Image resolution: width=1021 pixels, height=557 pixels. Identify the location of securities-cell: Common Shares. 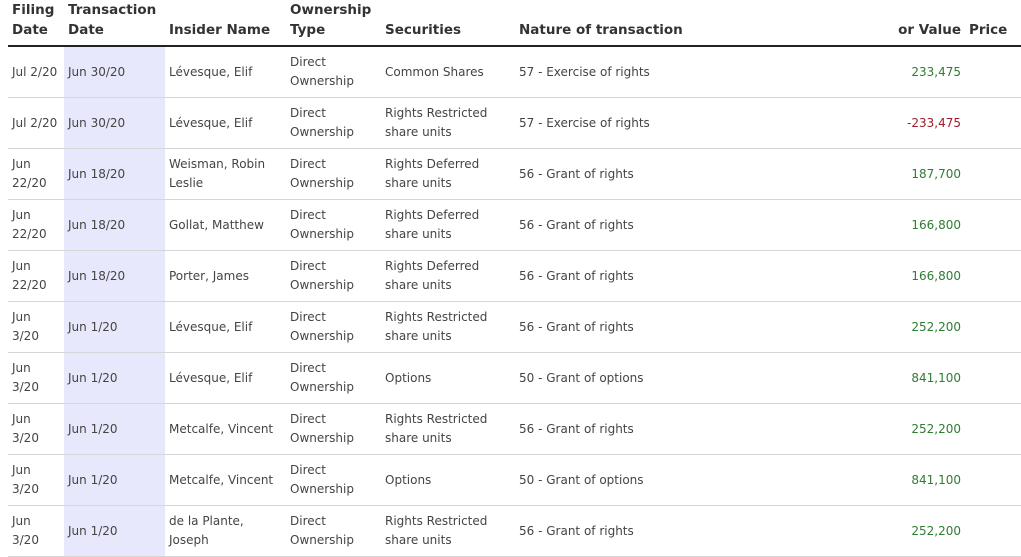
(448, 72).